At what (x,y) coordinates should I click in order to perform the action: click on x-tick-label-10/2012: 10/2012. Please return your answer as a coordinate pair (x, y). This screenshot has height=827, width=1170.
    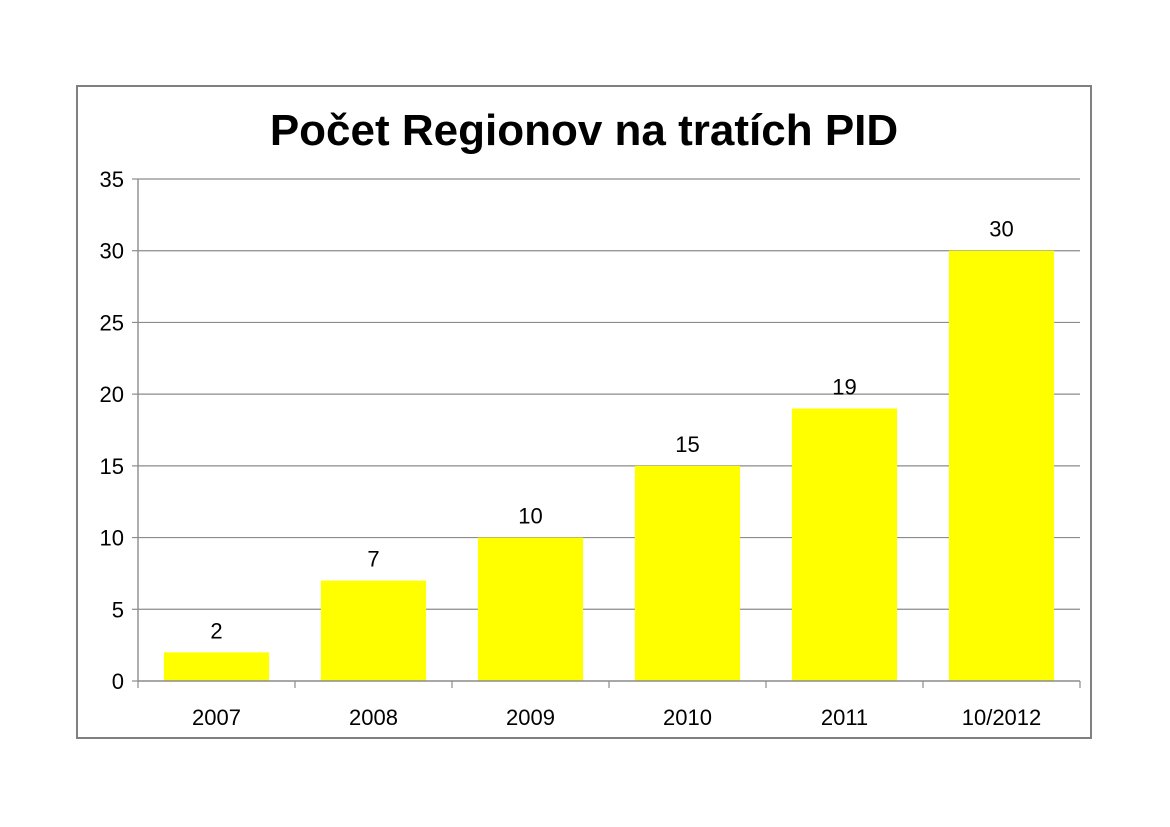
    Looking at the image, I should click on (1002, 717).